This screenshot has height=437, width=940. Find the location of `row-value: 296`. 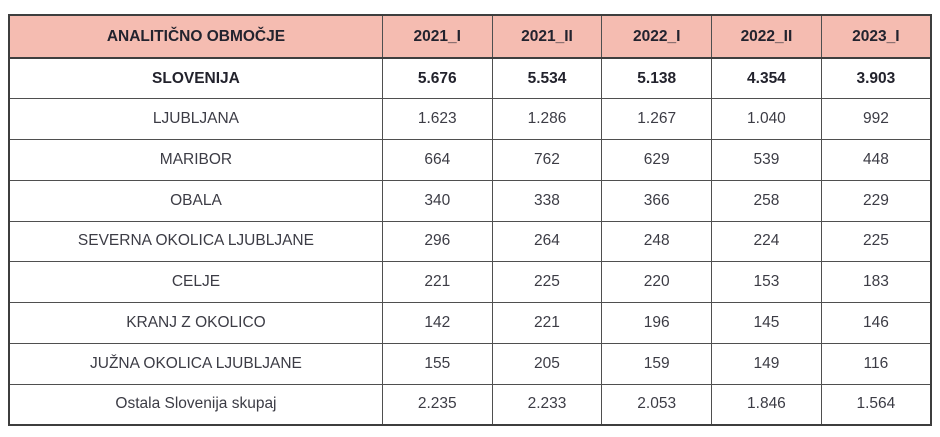

row-value: 296 is located at coordinates (437, 241).